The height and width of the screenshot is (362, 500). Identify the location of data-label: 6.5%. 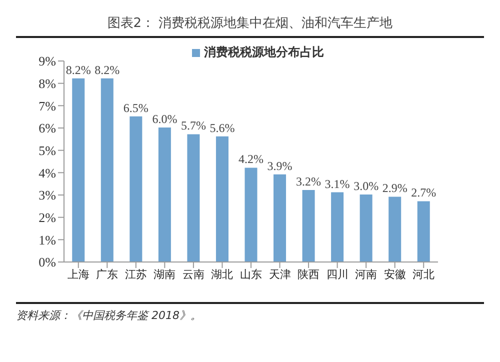
(135, 107).